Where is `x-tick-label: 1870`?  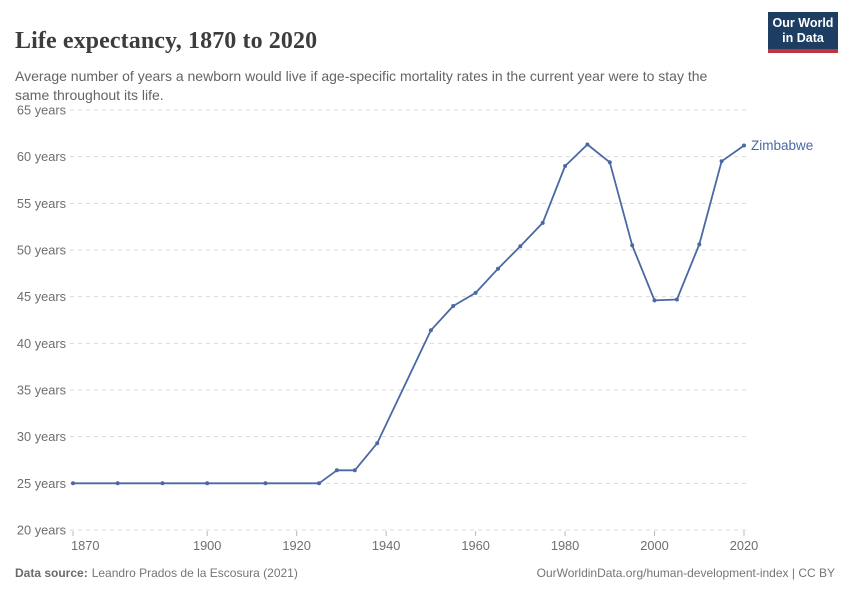
x-tick-label: 1870 is located at coordinates (85, 545).